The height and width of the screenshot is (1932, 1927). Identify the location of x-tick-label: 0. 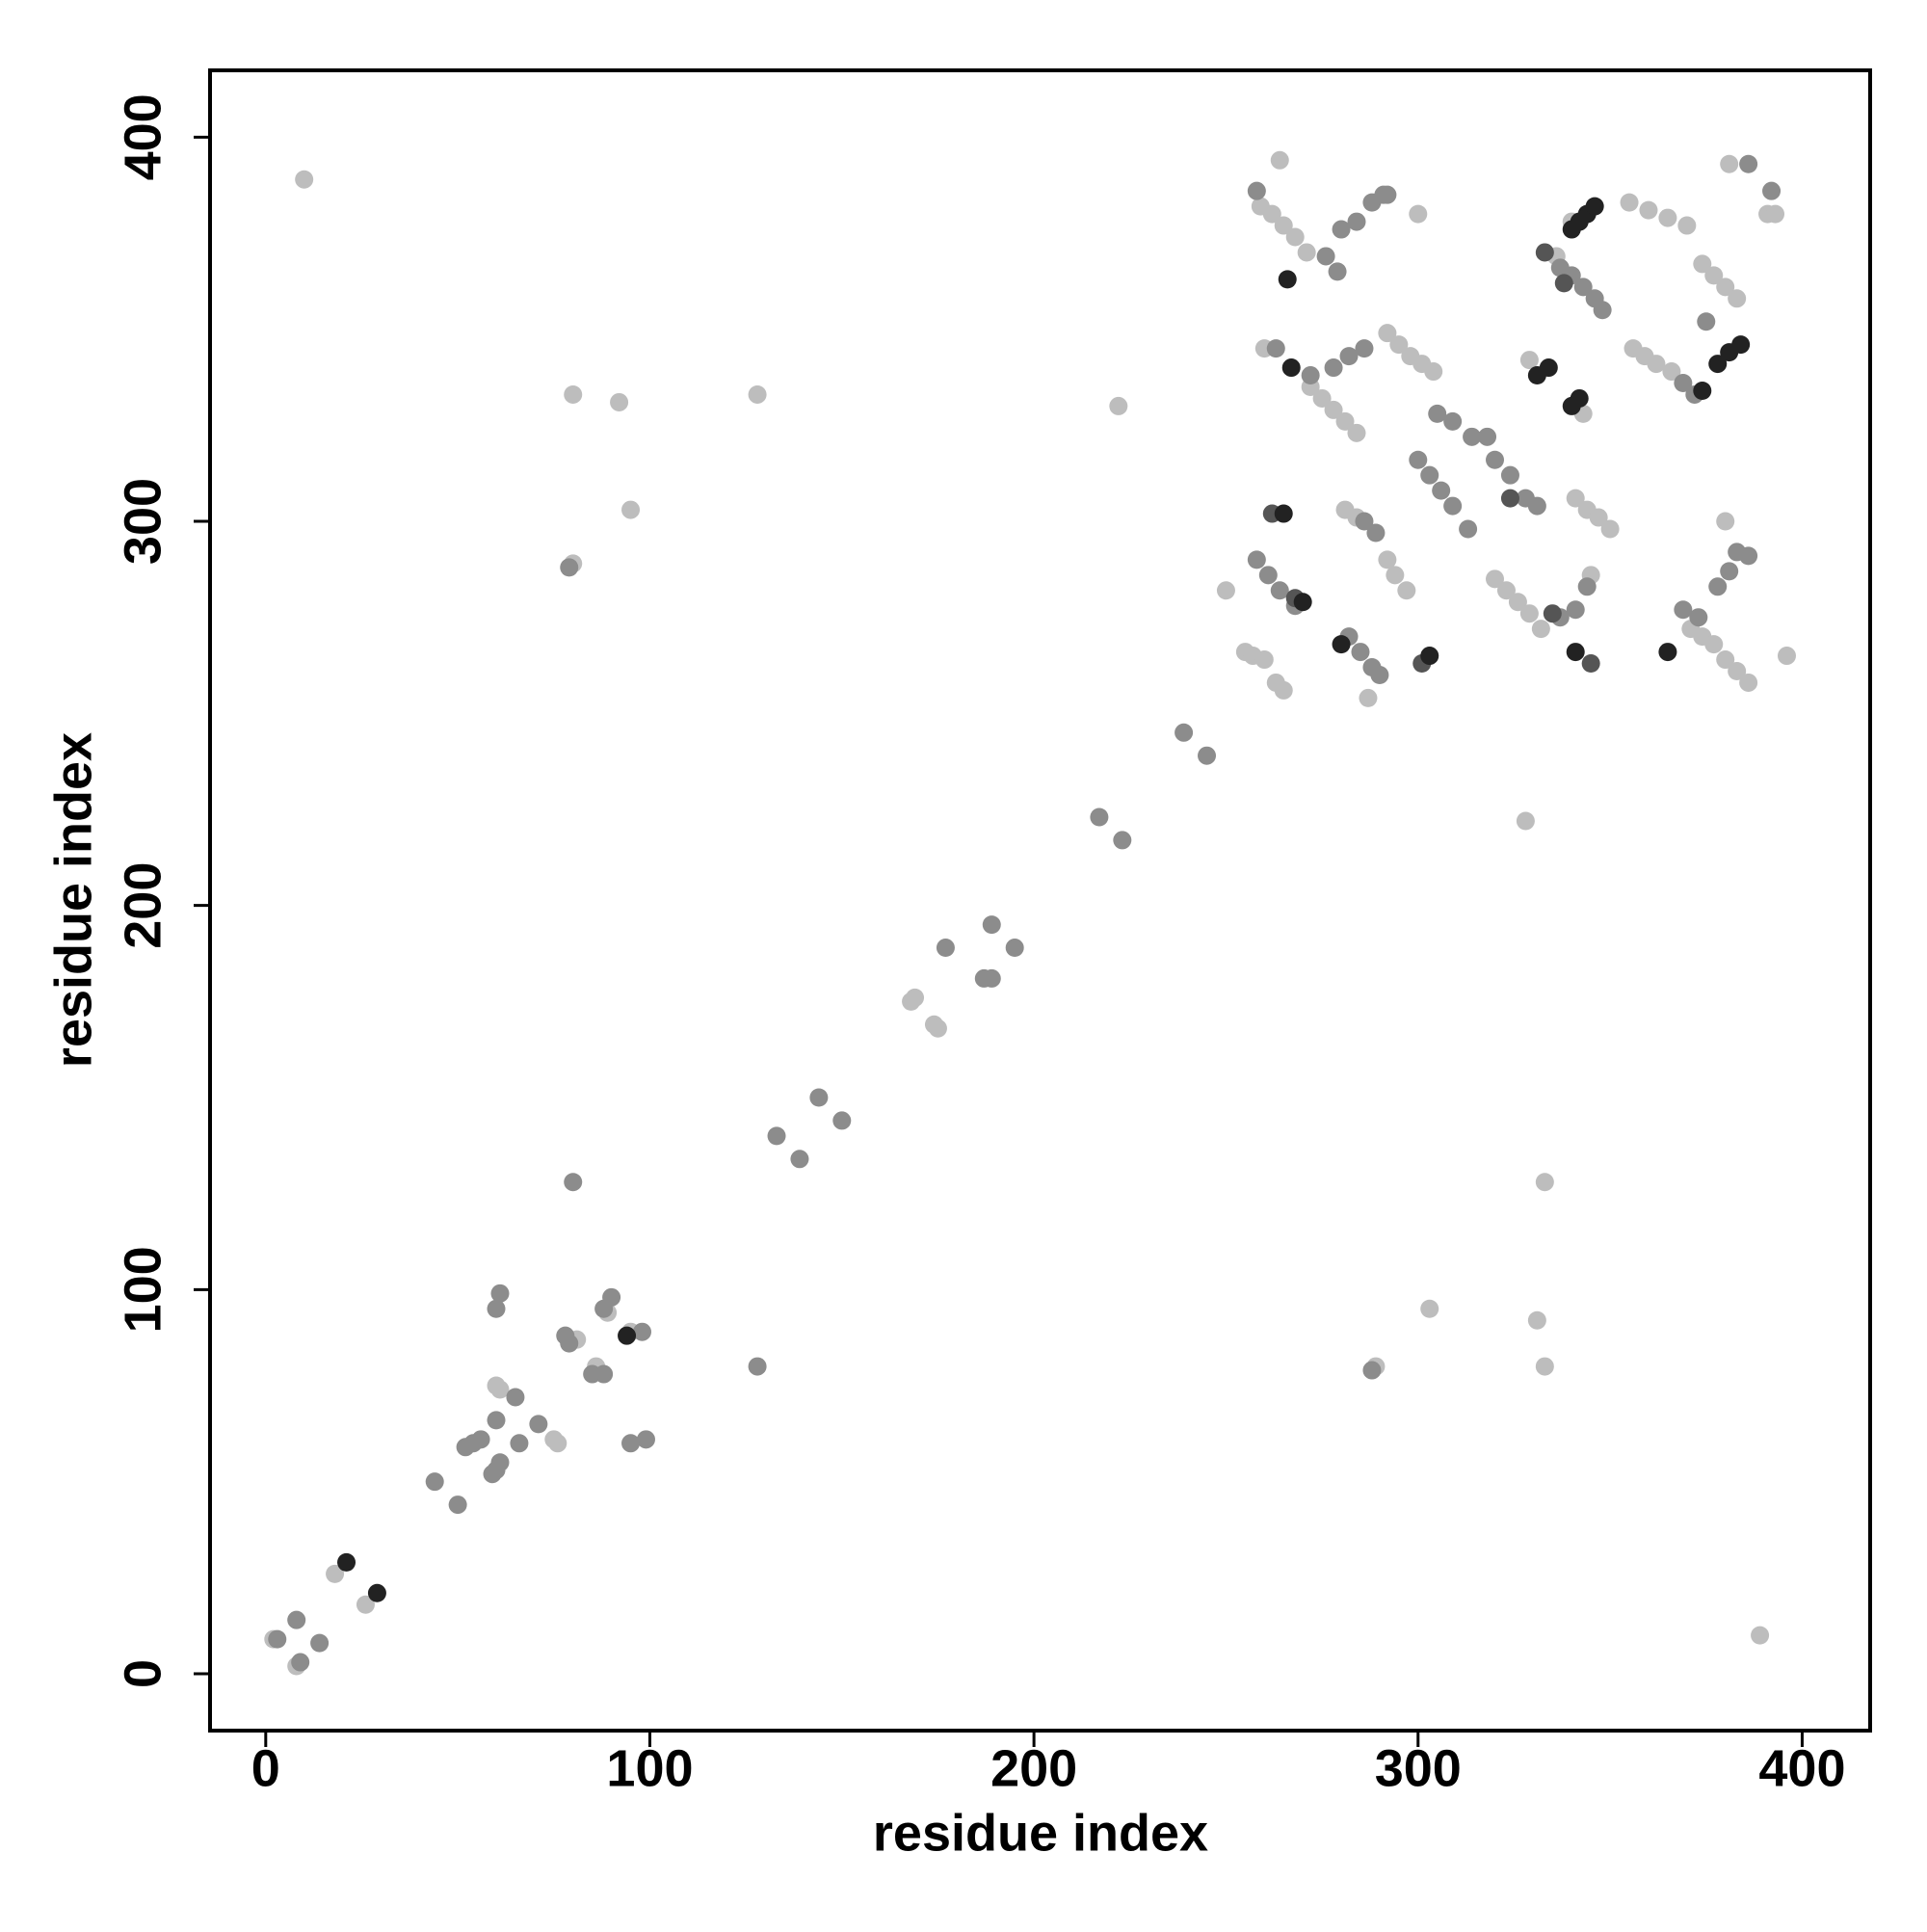
(265, 1768).